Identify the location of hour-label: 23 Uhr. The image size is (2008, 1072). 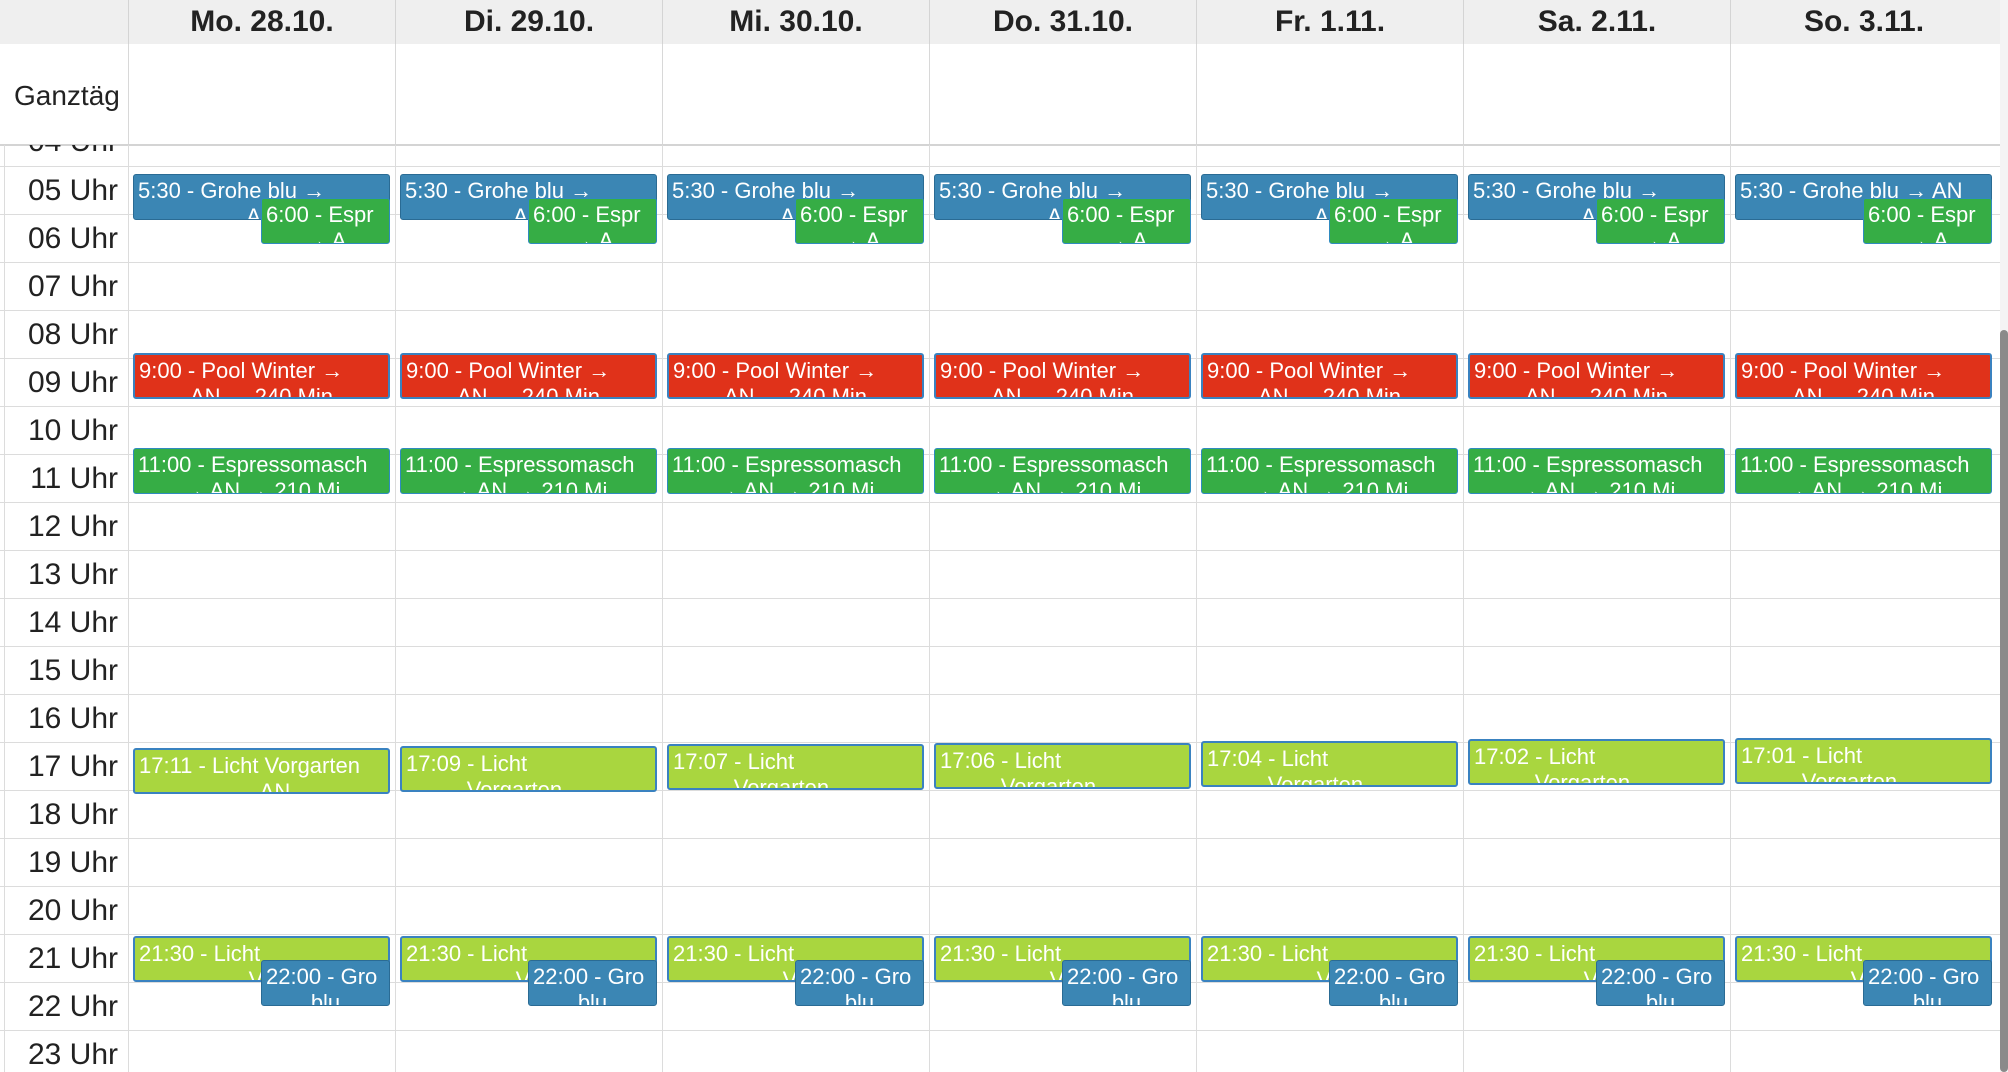
(72, 1054).